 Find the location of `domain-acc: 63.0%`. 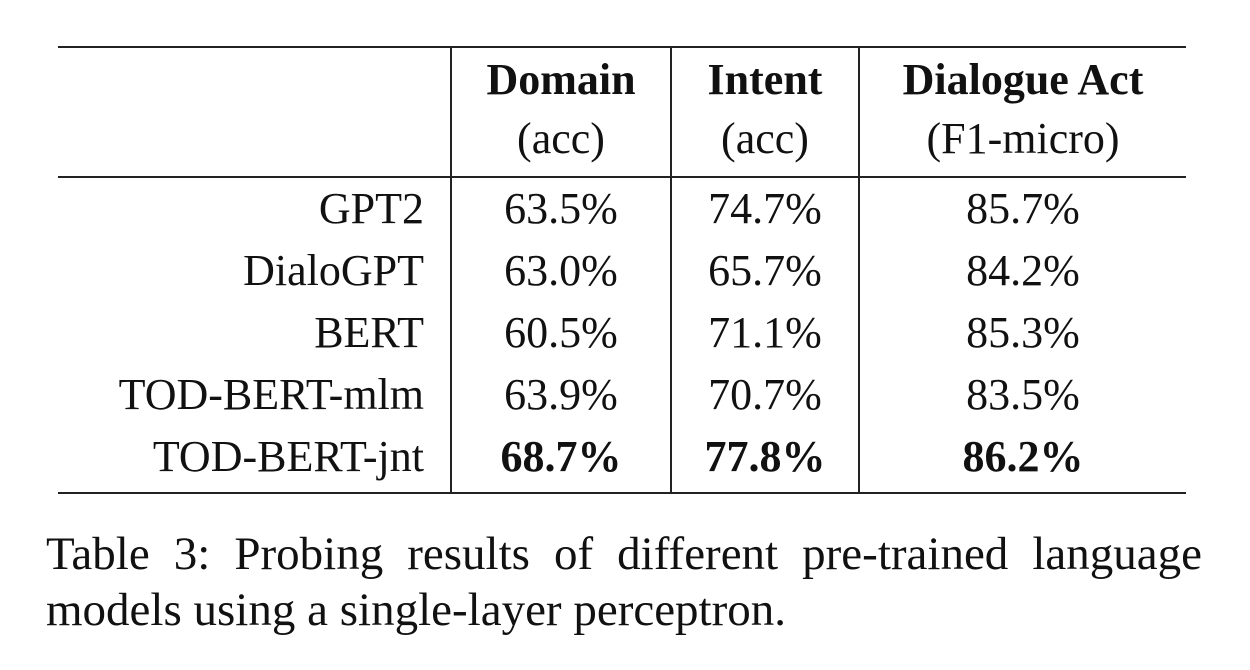

domain-acc: 63.0% is located at coordinates (560, 271).